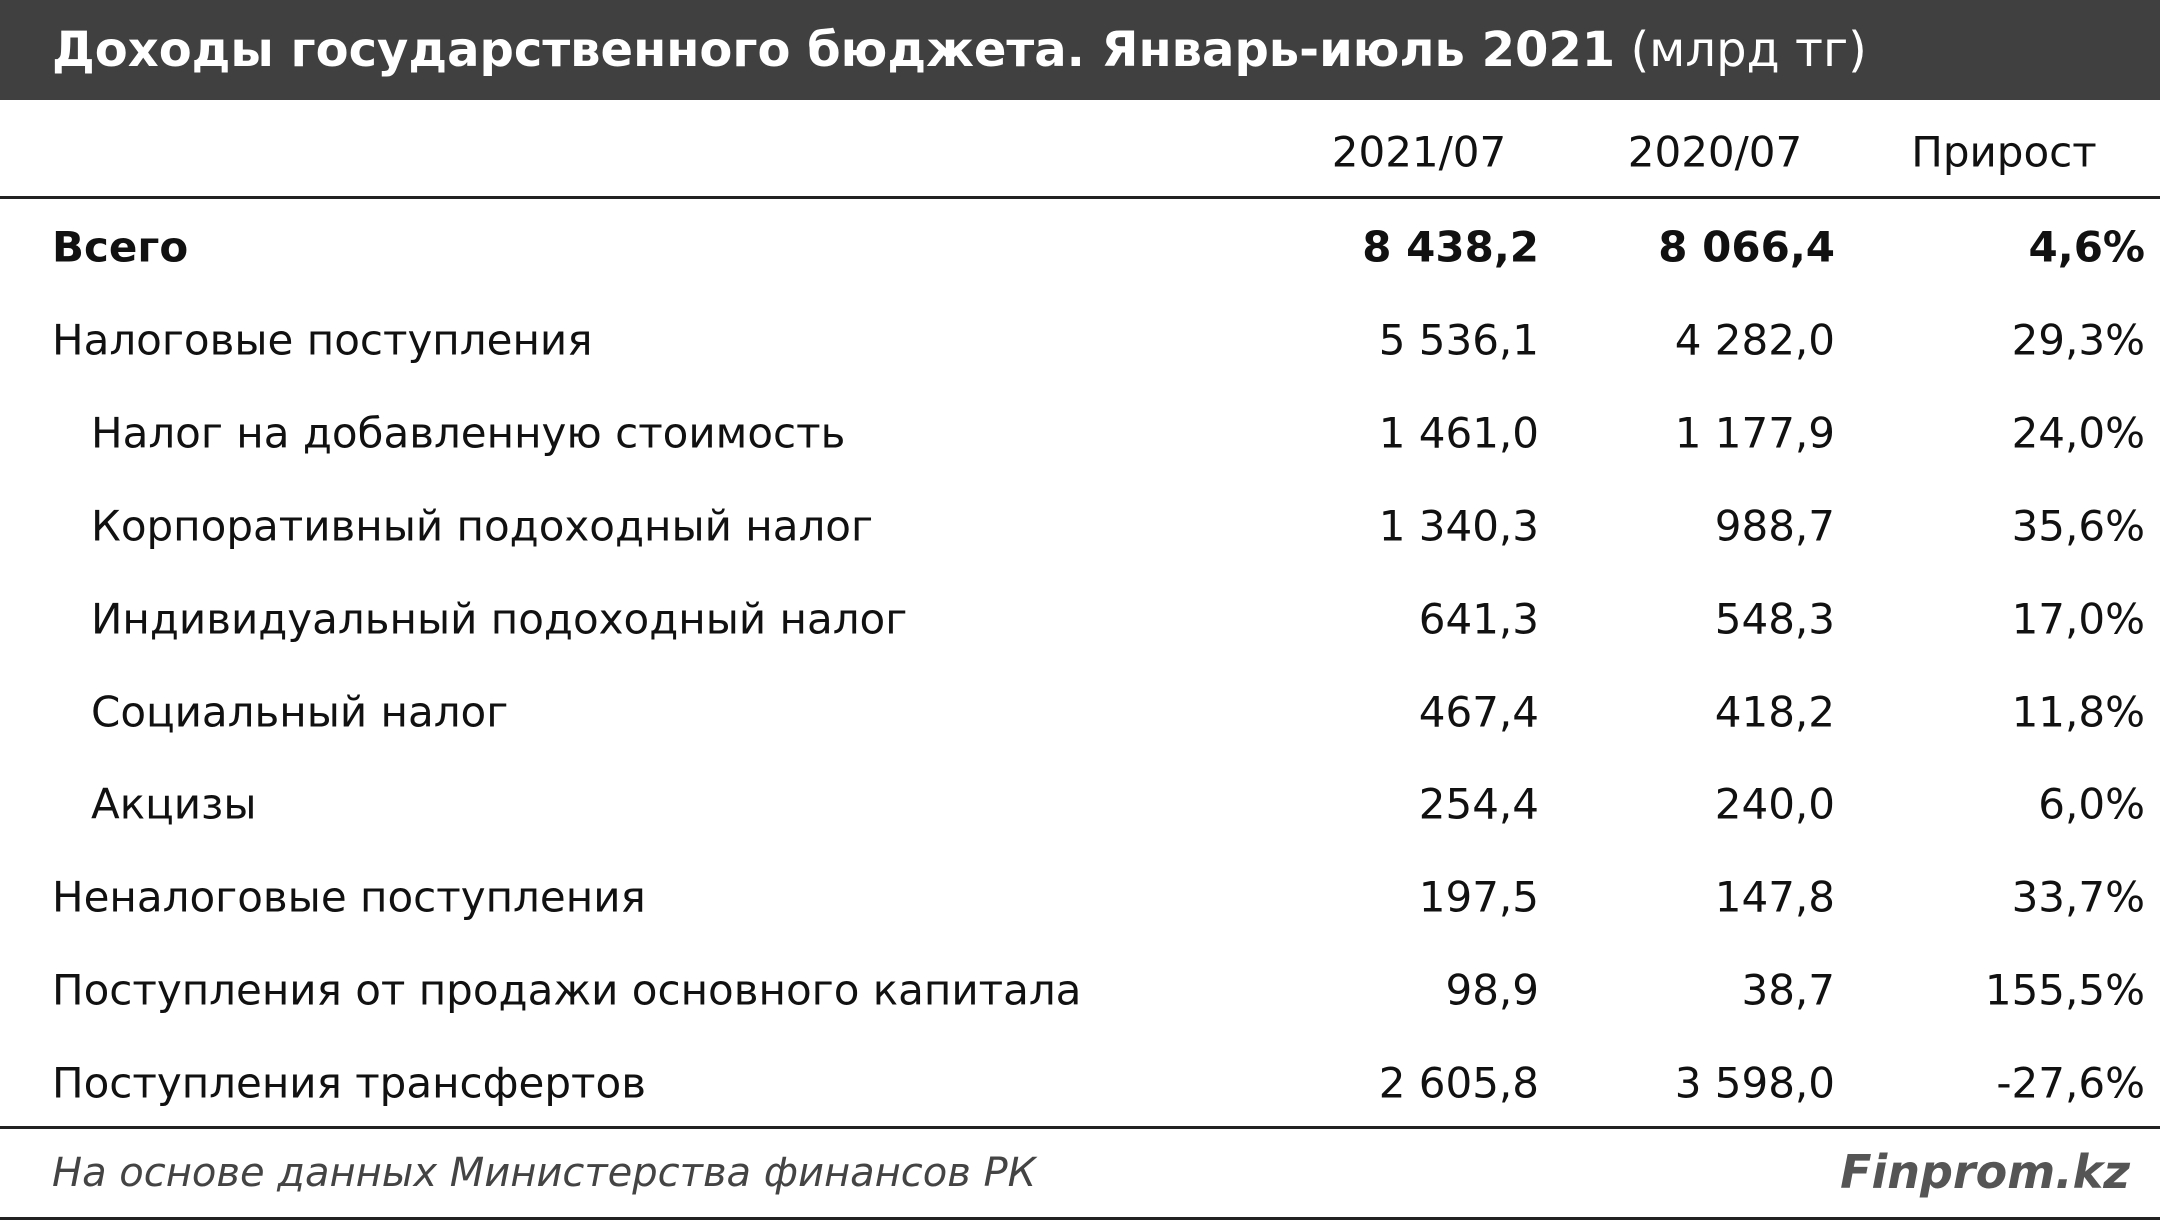 The height and width of the screenshot is (1222, 2160). What do you see at coordinates (2086, 247) in the screenshot?
I see `cell-value: 4,6%` at bounding box center [2086, 247].